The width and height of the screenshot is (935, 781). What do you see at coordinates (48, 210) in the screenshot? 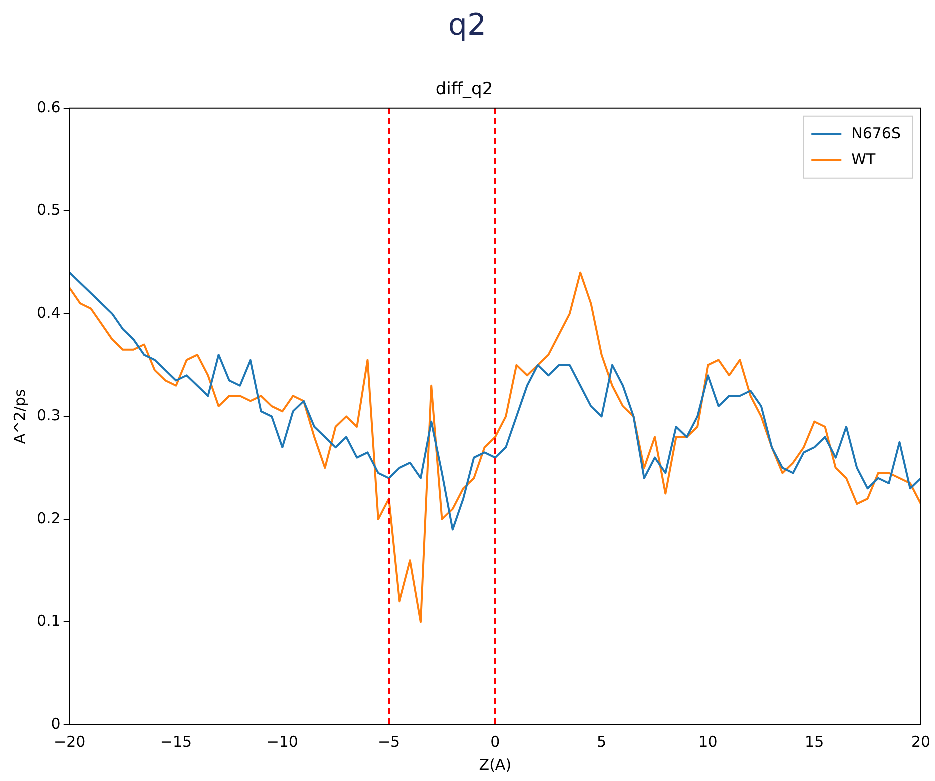
I see `y-tick-label: 0.5` at bounding box center [48, 210].